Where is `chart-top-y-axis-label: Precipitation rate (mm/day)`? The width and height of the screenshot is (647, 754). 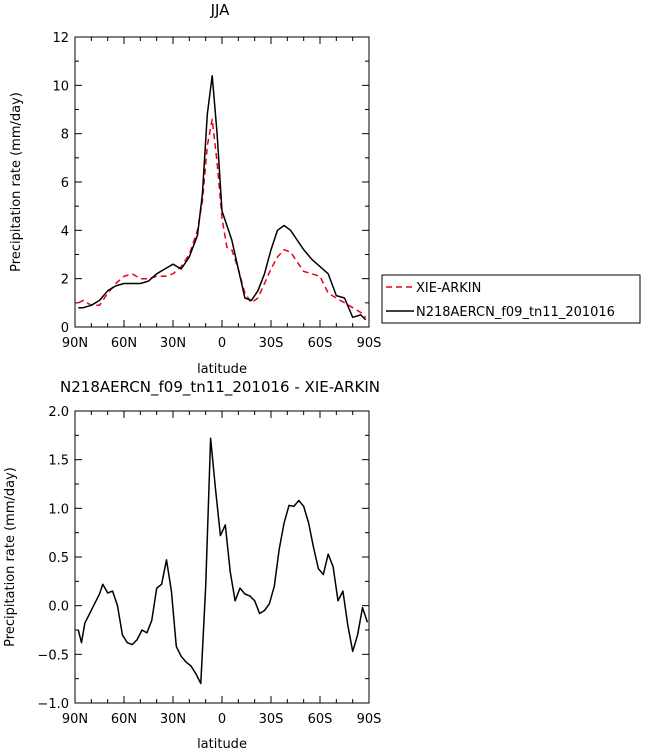 chart-top-y-axis-label: Precipitation rate (mm/day) is located at coordinates (16, 182).